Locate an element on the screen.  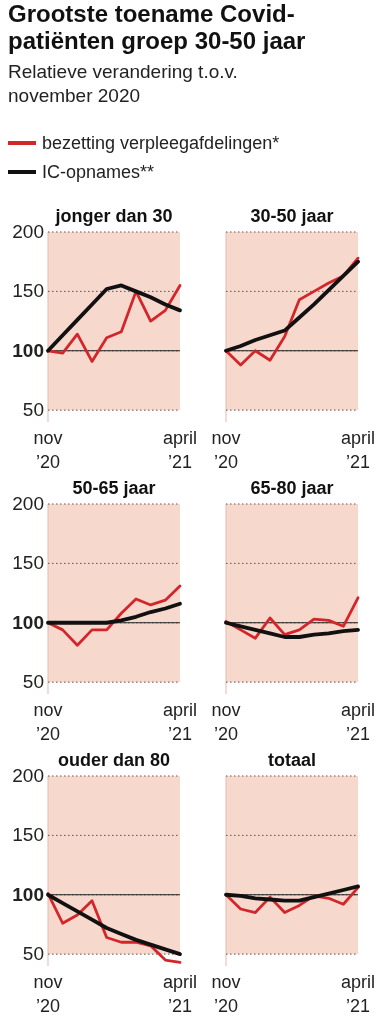
text: Relatieve verandering t.o.v. november 2020 is located at coordinates (123, 83).